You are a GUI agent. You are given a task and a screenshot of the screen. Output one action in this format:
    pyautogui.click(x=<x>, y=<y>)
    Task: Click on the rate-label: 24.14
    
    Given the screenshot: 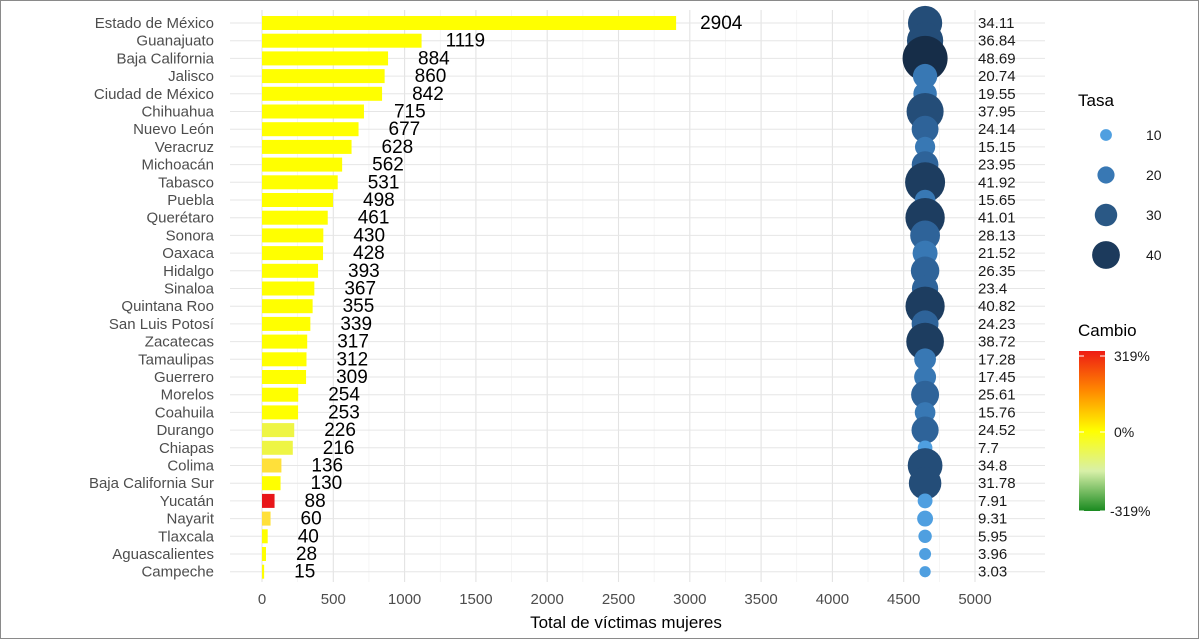 What is the action you would take?
    pyautogui.click(x=997, y=129)
    